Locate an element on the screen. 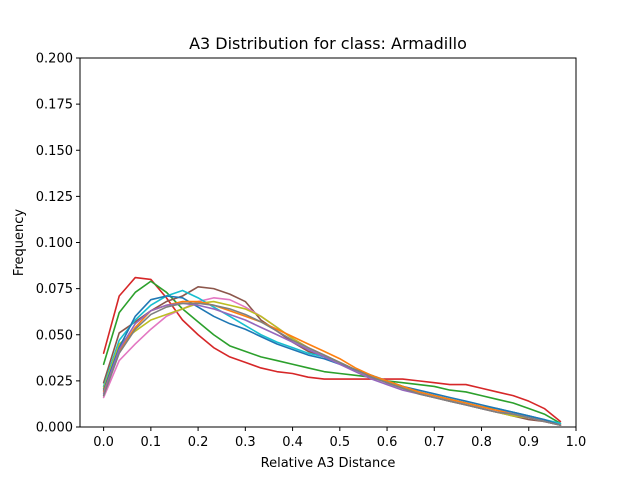  y-tick-label: 0.150 is located at coordinates (54, 151).